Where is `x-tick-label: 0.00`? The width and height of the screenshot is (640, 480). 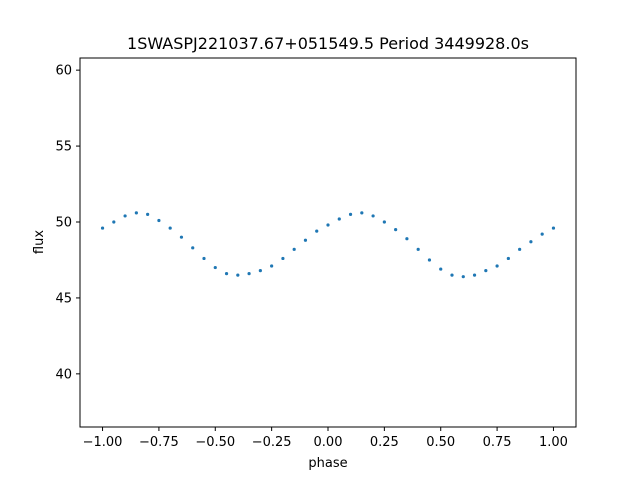
x-tick-label: 0.00 is located at coordinates (328, 442).